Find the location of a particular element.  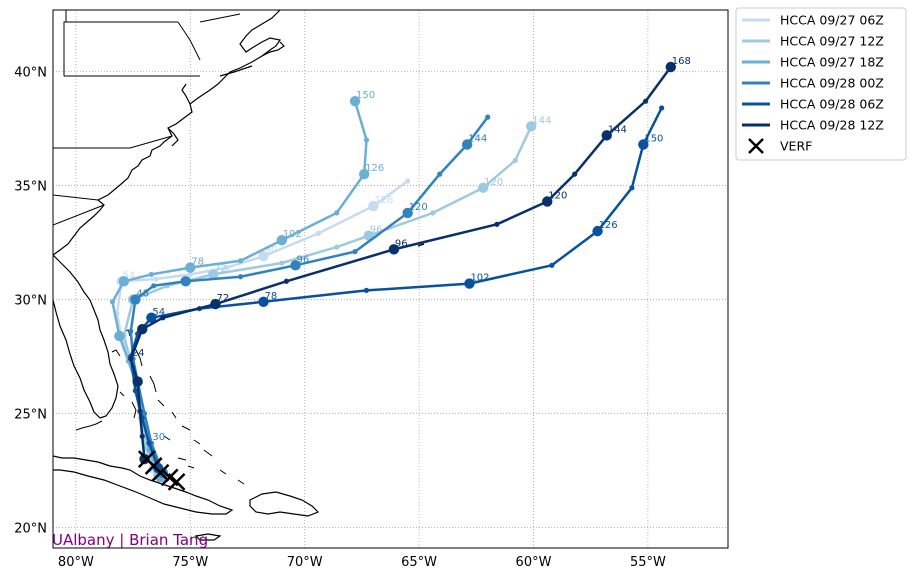

x-tick-label: 70°W is located at coordinates (305, 562).